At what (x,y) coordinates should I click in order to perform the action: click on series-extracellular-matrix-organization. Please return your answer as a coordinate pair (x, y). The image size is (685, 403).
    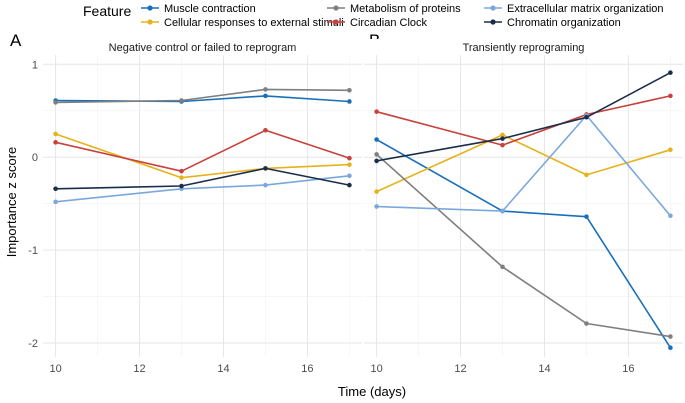
    Looking at the image, I should click on (523, 166).